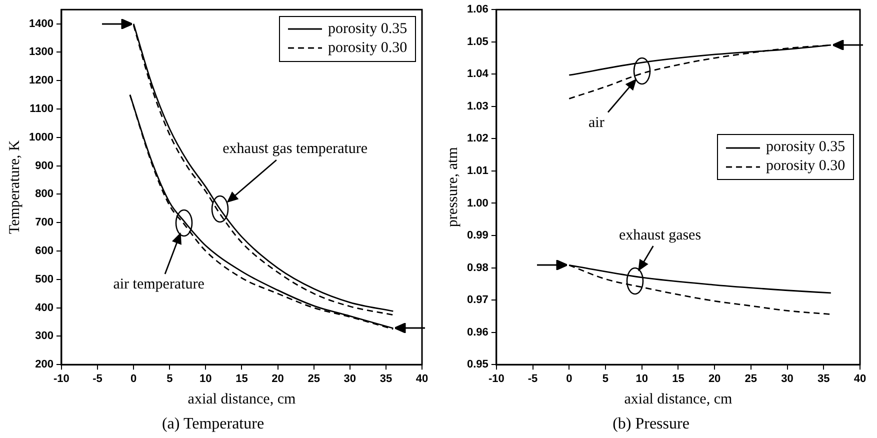 The height and width of the screenshot is (438, 877). What do you see at coordinates (477, 268) in the screenshot?
I see `y-tick-label: 0.98` at bounding box center [477, 268].